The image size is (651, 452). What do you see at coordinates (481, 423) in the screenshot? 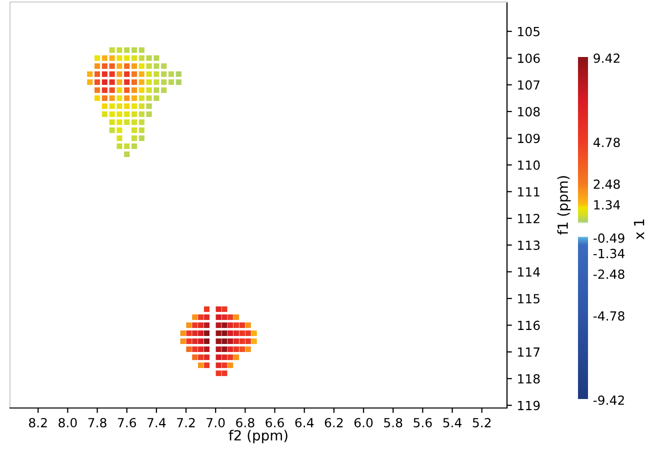
I see `x-tick-label: 5.2` at bounding box center [481, 423].